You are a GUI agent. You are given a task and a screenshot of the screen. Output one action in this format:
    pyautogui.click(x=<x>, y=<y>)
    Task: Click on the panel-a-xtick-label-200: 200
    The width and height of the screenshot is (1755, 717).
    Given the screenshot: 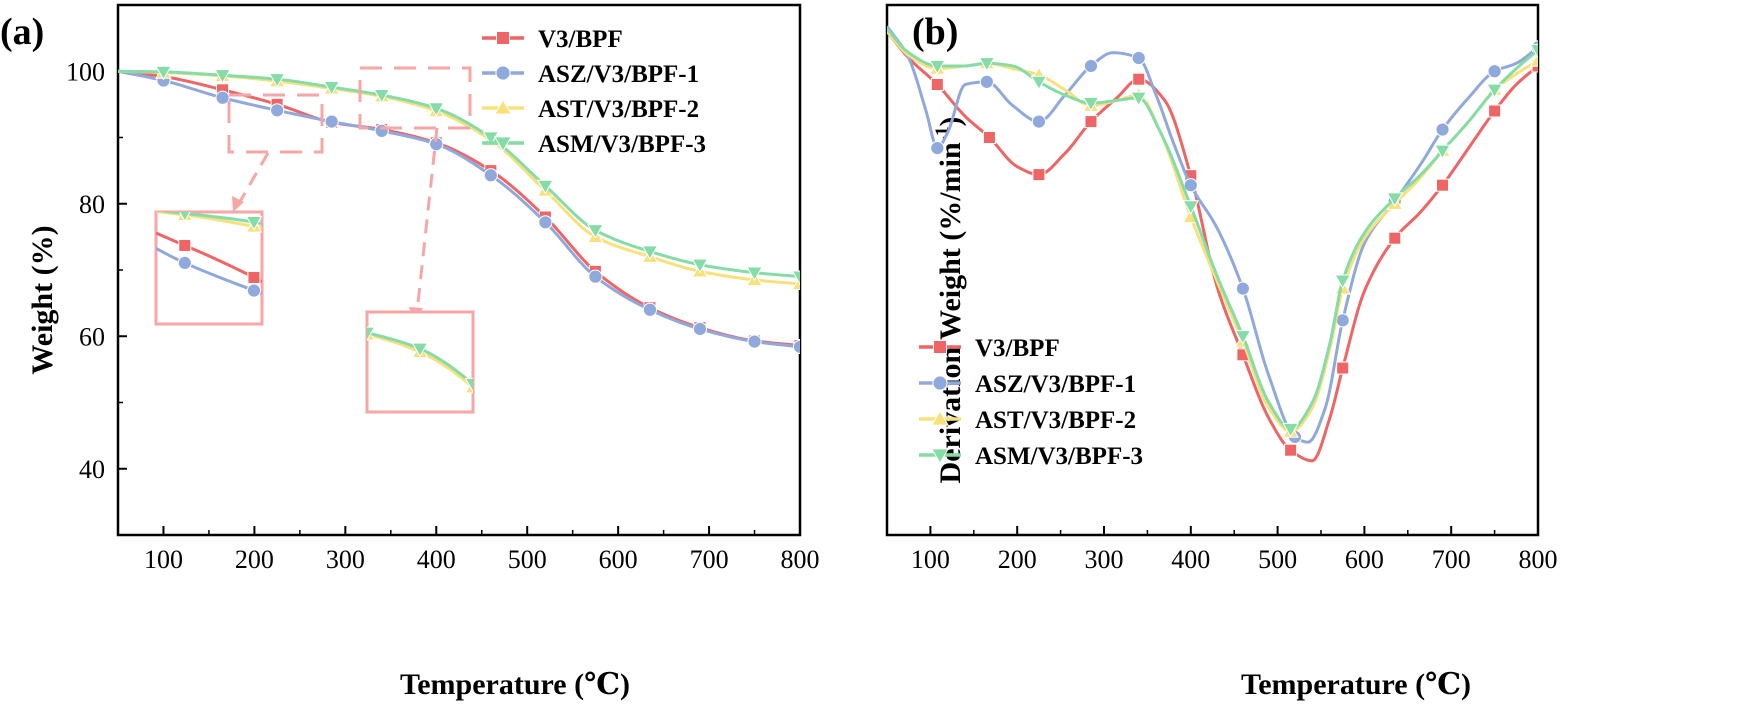 What is the action you would take?
    pyautogui.click(x=254, y=559)
    